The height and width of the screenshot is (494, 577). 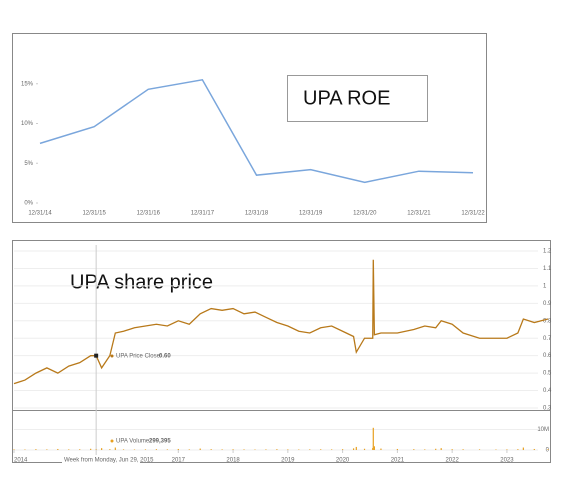 What do you see at coordinates (179, 461) in the screenshot?
I see `x-tick-label: 2017` at bounding box center [179, 461].